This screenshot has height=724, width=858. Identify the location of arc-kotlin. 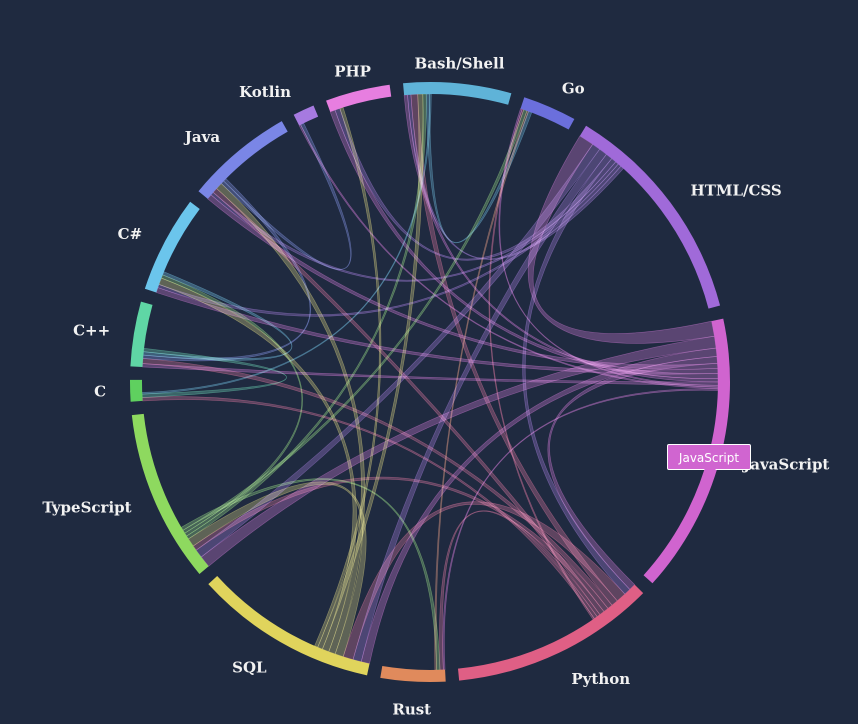
(306, 115).